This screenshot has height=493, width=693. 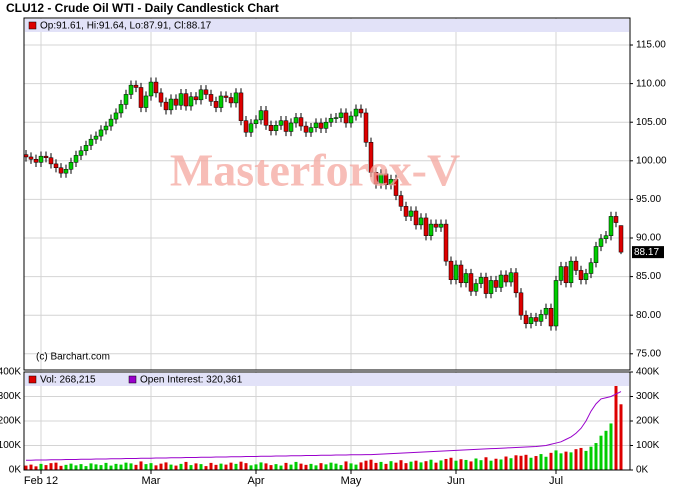 I want to click on x-tick-label: Feb 12, so click(x=41, y=481).